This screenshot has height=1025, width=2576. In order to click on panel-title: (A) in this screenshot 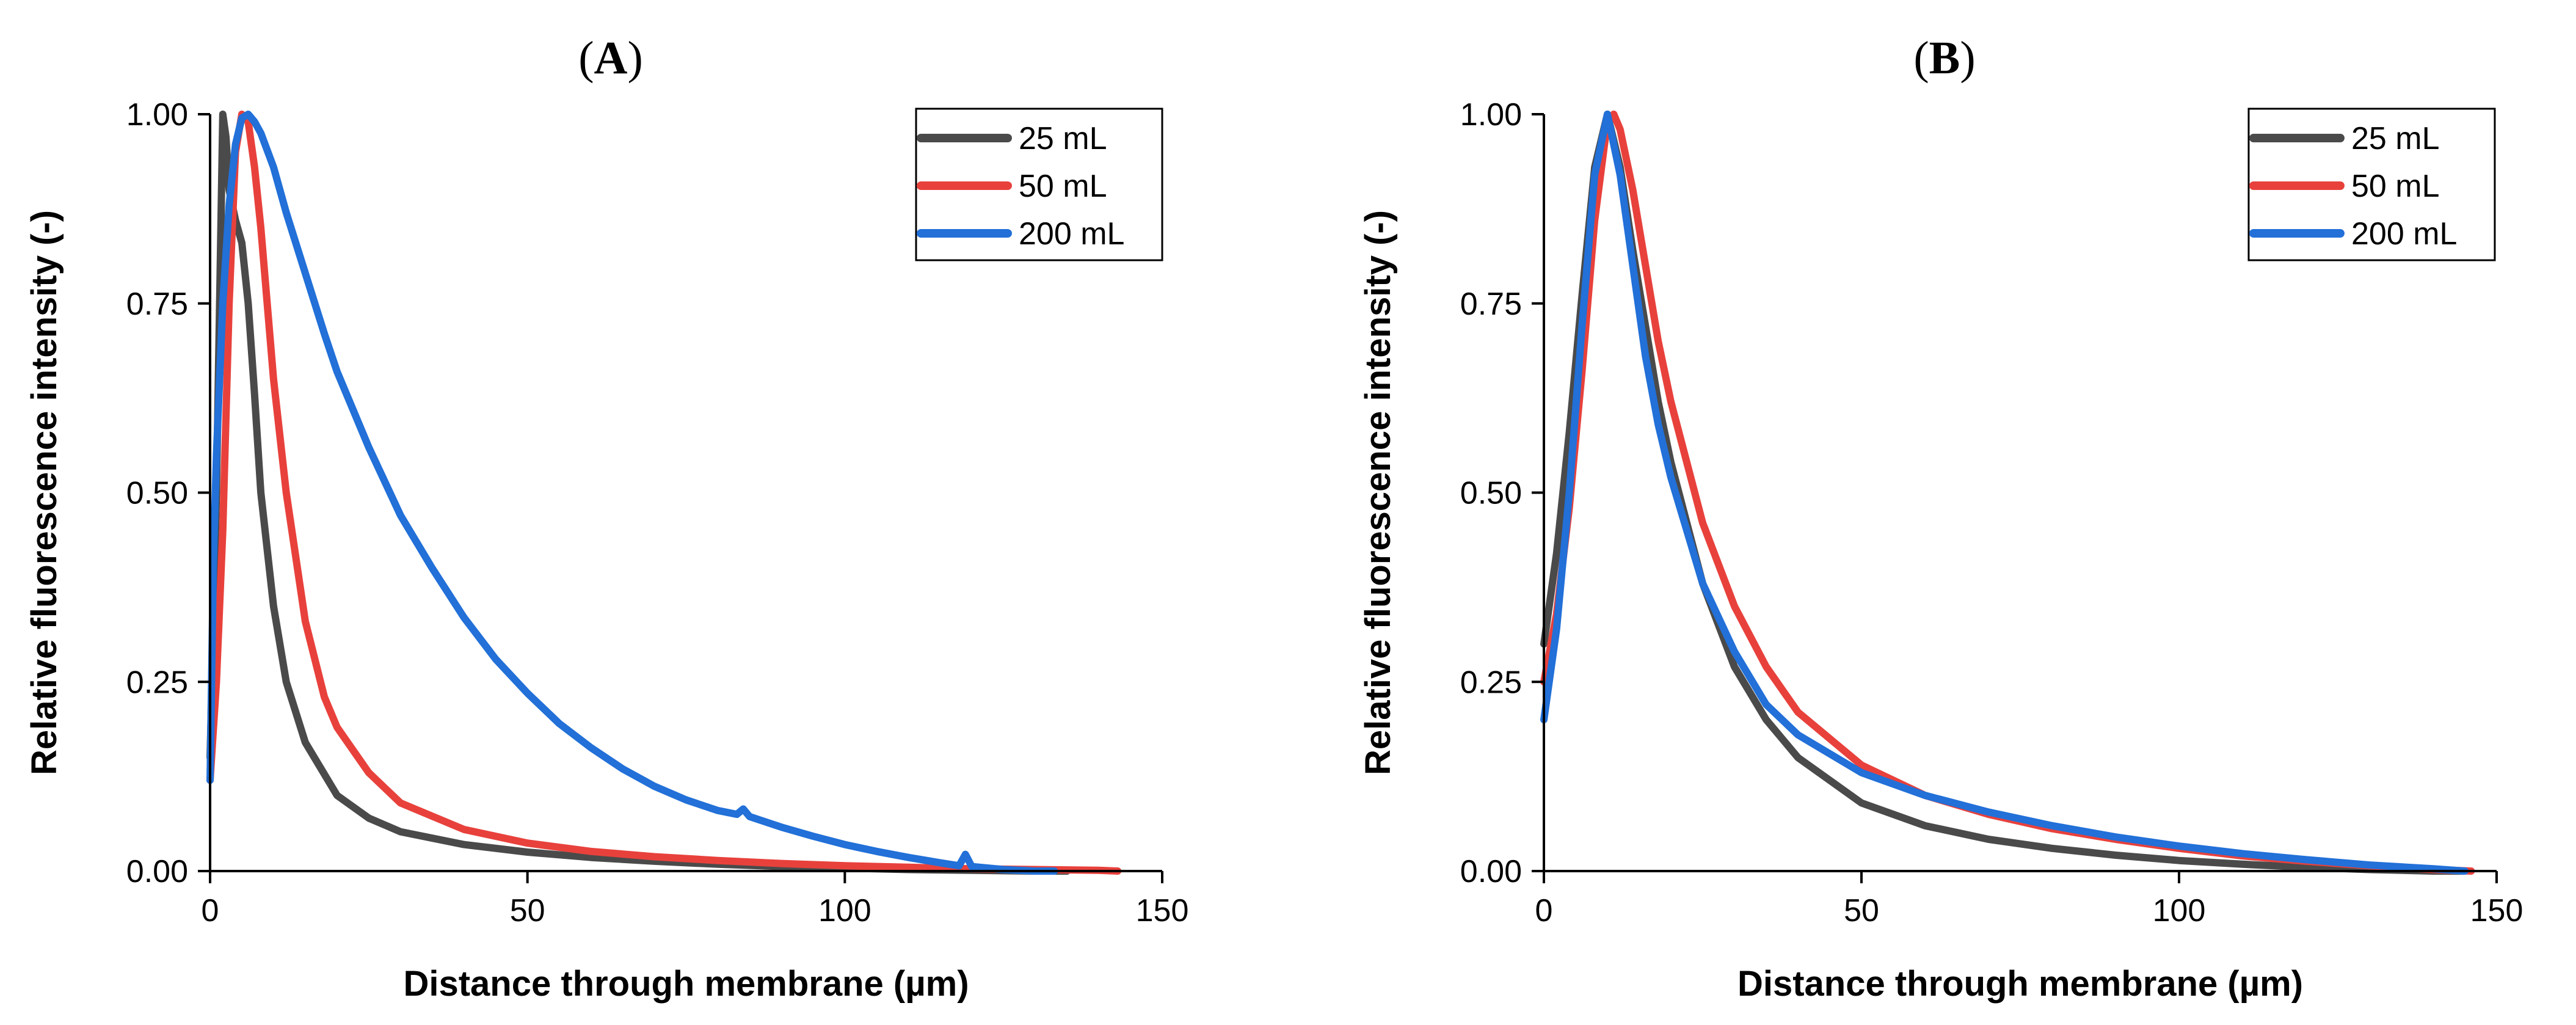, I will do `click(610, 58)`.